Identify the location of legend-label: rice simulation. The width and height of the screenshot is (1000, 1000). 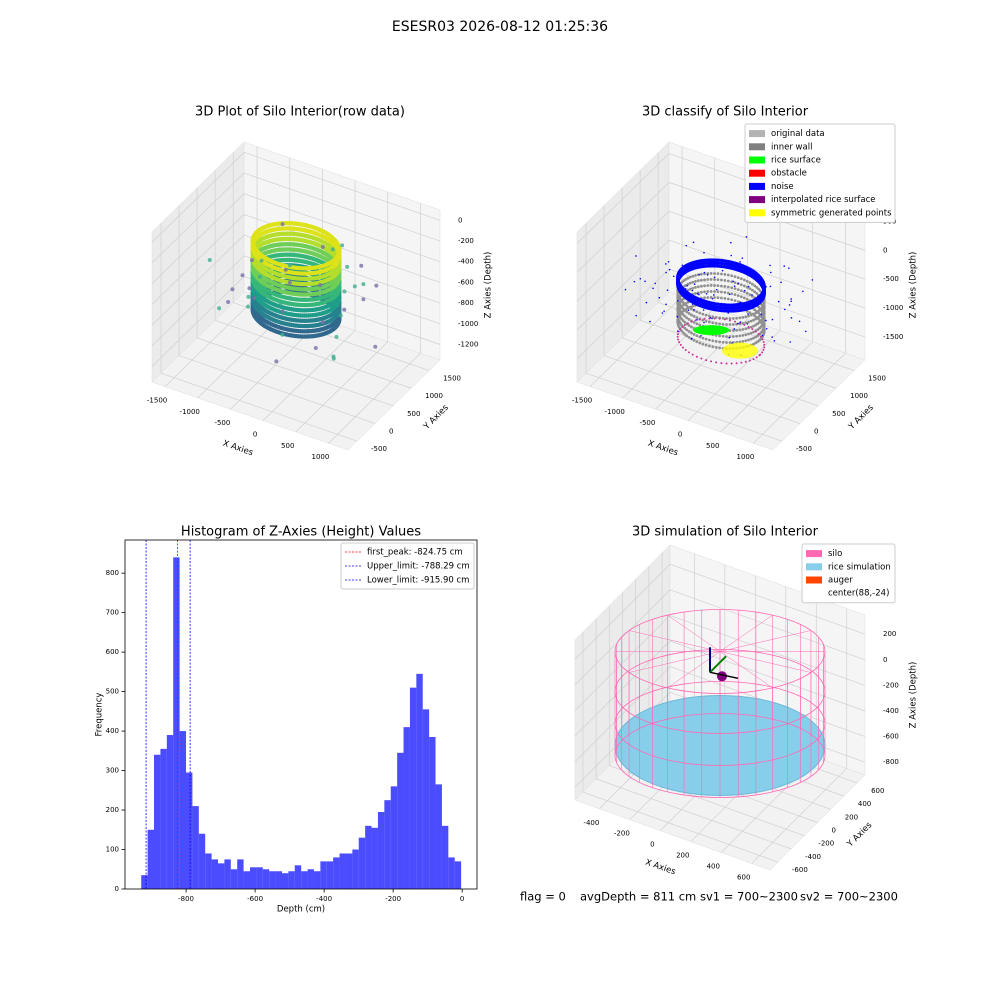
(859, 567).